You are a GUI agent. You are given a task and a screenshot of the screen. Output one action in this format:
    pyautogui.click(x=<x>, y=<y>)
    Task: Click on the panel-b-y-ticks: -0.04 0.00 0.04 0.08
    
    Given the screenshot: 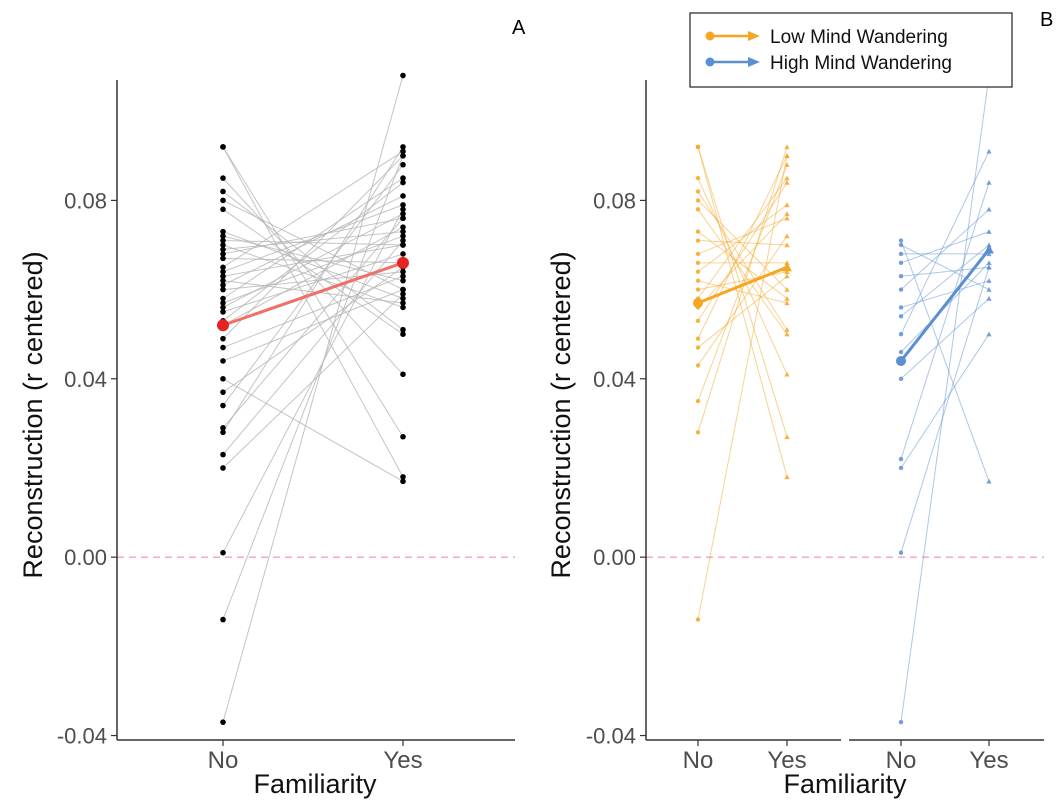 What is the action you would take?
    pyautogui.click(x=616, y=468)
    